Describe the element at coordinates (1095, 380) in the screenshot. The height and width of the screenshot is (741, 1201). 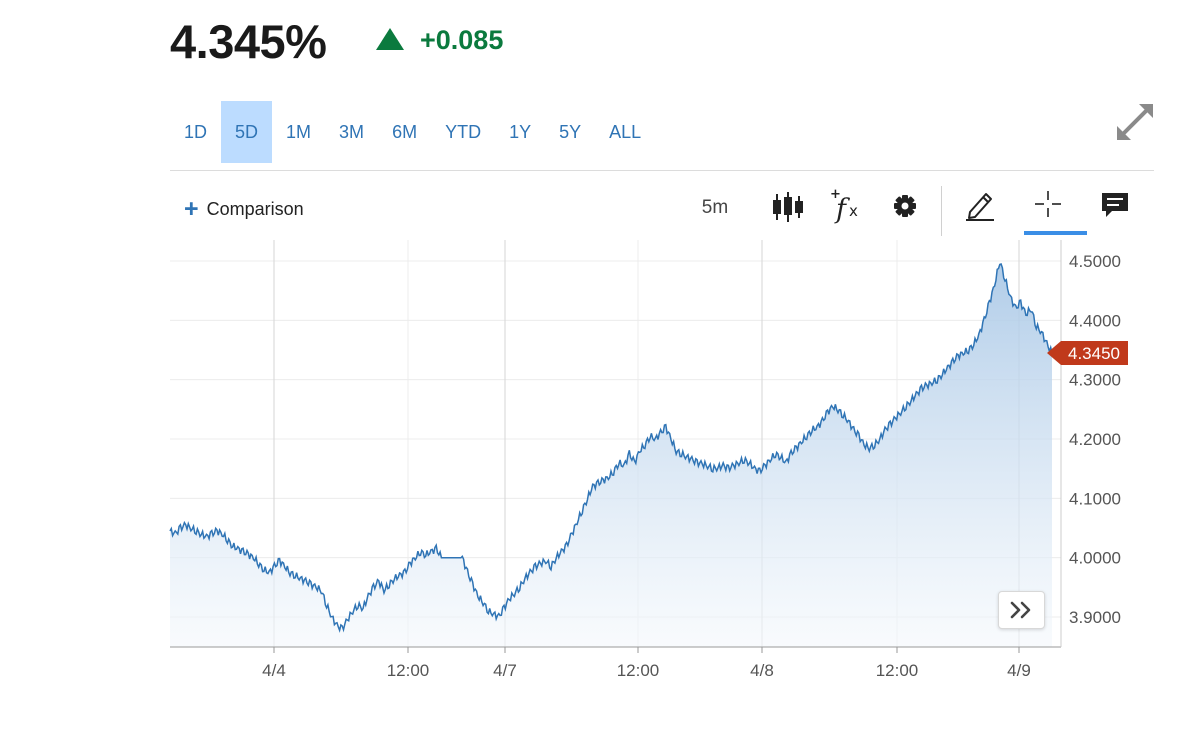
I see `y-tick-label: 4.3000` at that location.